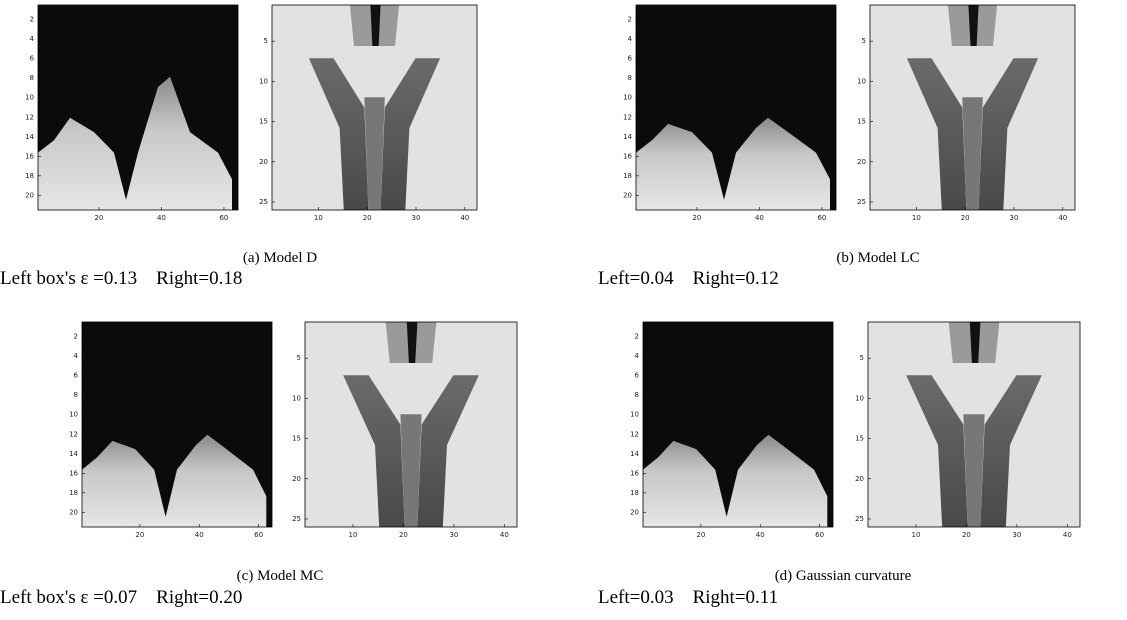 The height and width of the screenshot is (620, 1127). I want to click on metrics: Left box's ε =0.13 Right=0.18, so click(121, 278).